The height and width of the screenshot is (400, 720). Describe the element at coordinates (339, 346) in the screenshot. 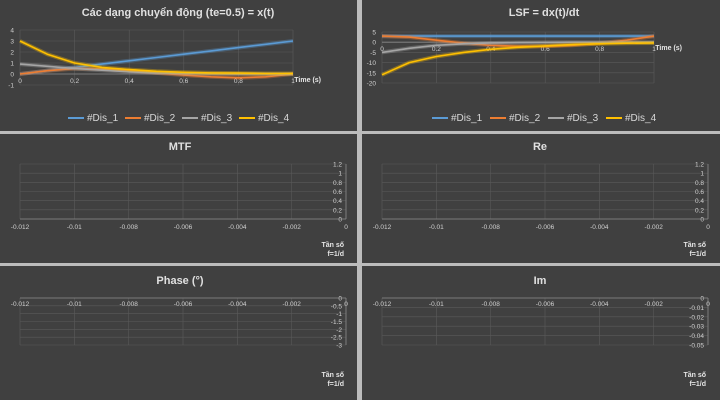

I see `y-tick-label: -3` at that location.